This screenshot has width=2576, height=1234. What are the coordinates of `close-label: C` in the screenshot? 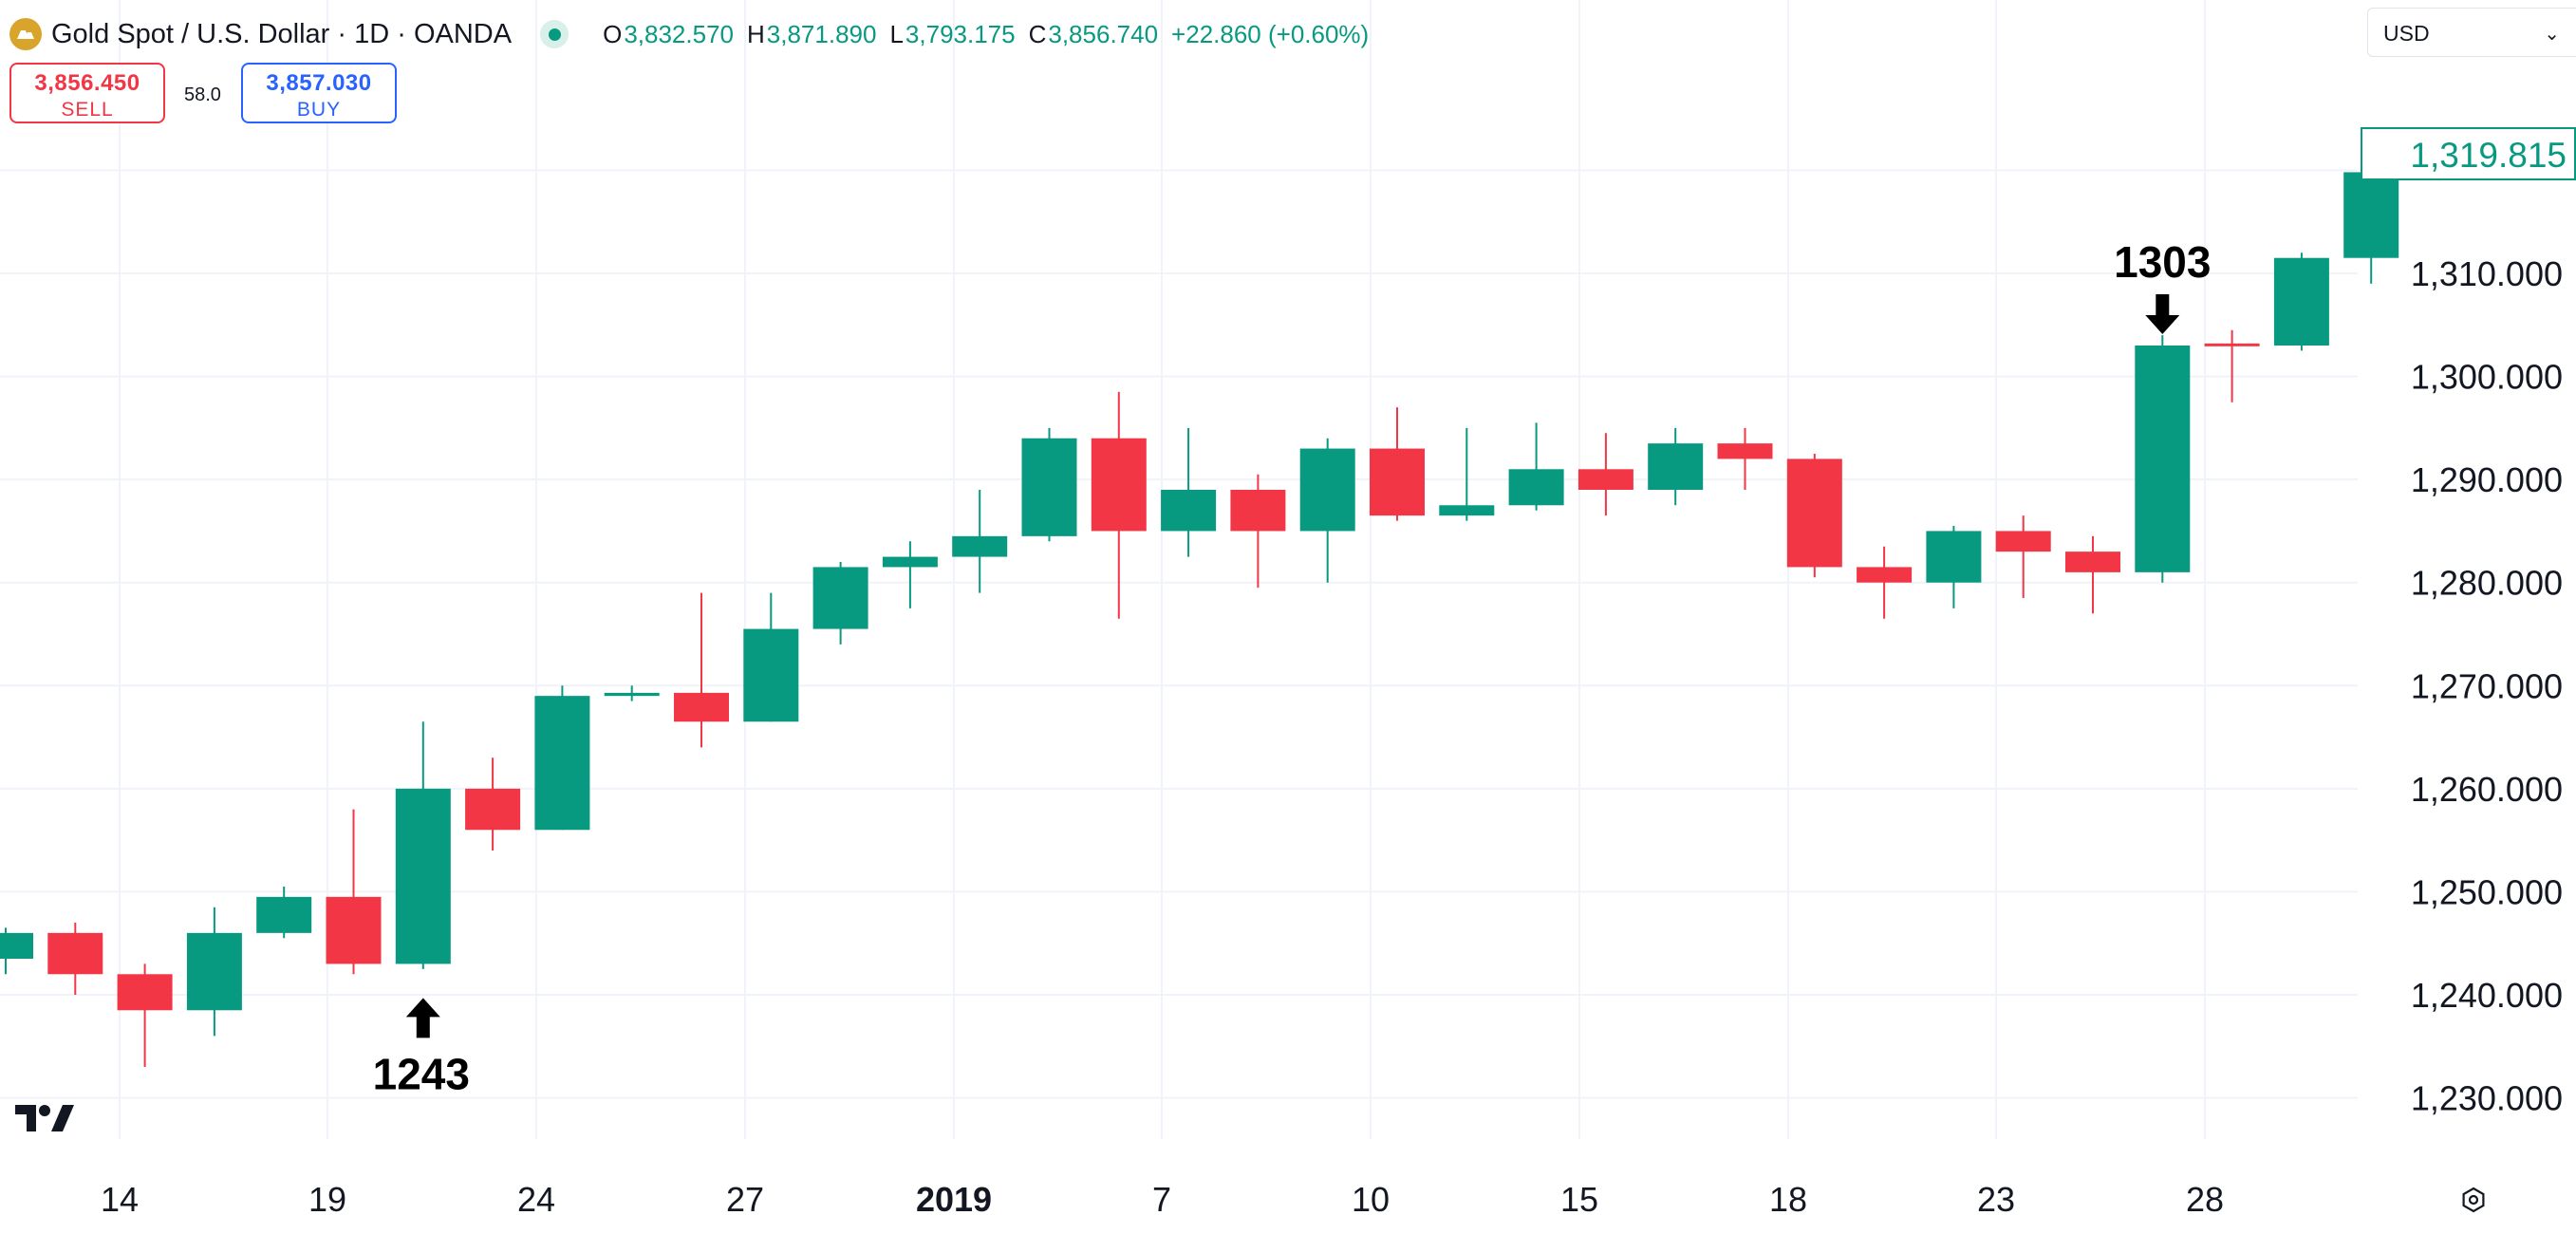 It's located at (1037, 33).